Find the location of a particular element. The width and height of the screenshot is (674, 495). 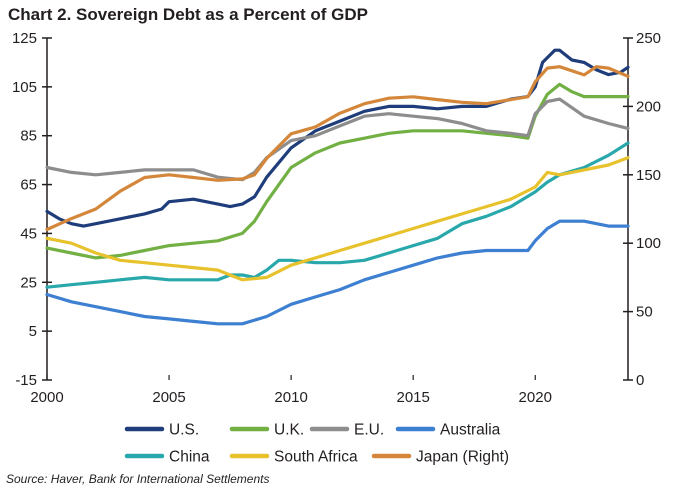

left-axis-tick-label: 5 is located at coordinates (33, 331).